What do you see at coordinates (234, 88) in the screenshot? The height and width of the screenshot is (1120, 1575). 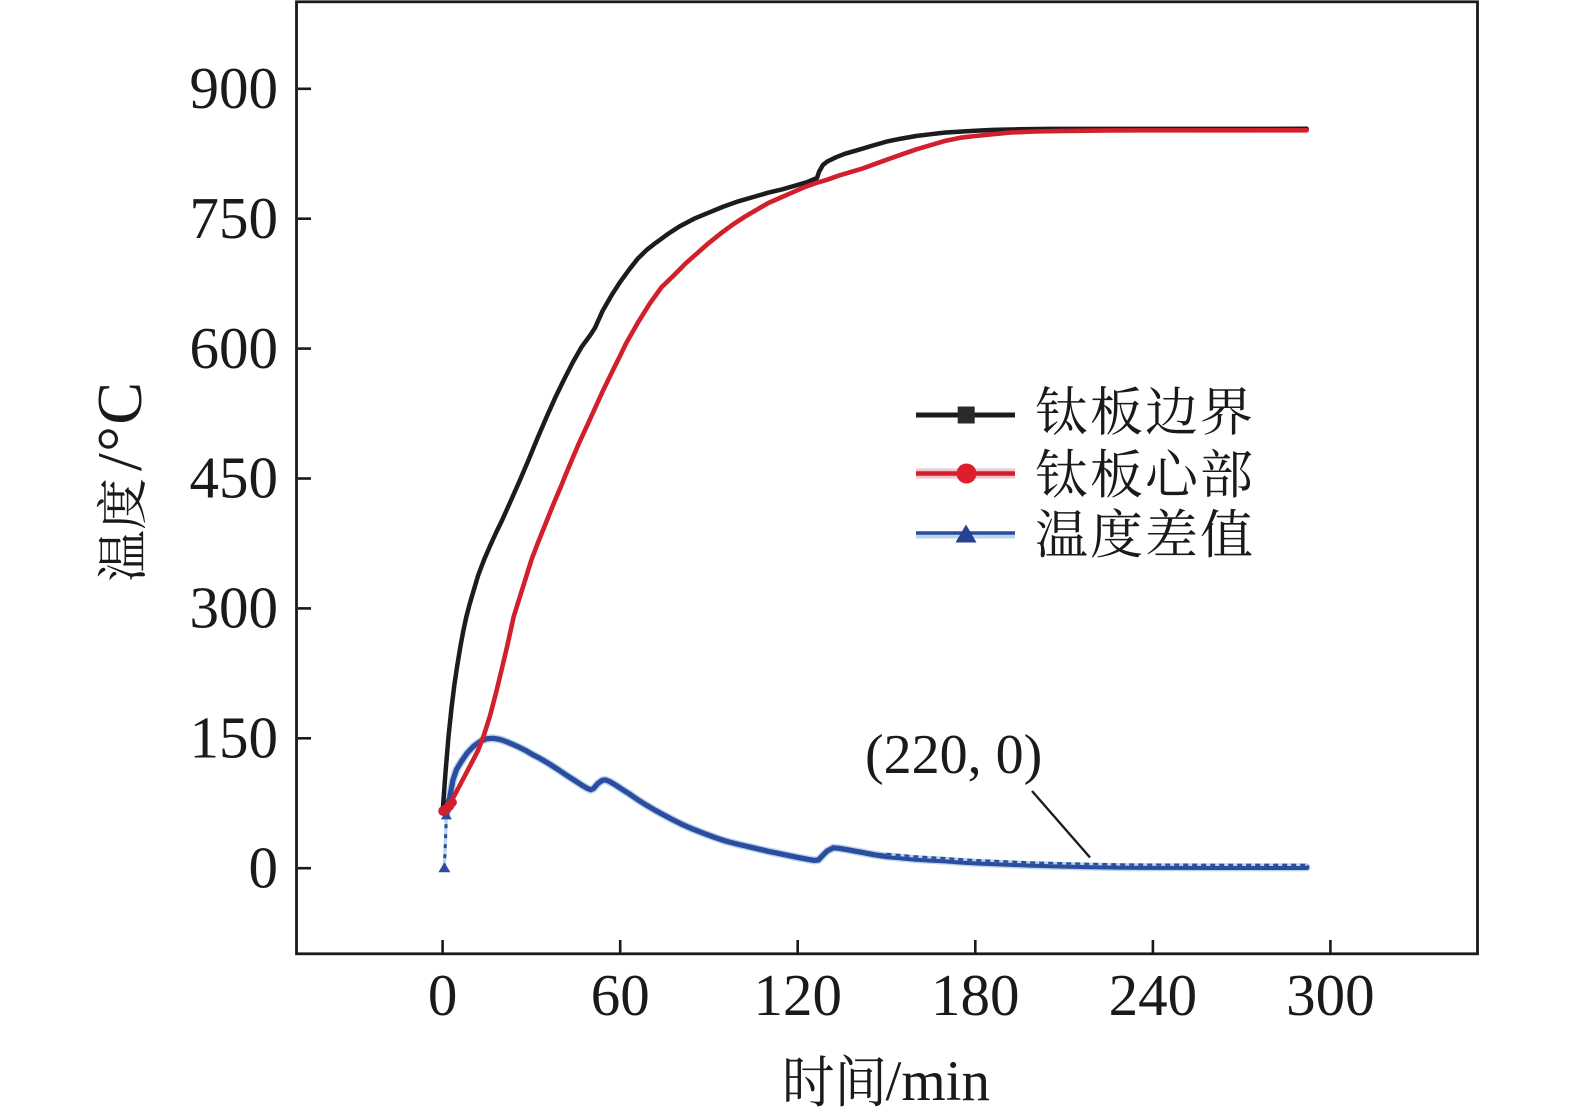 I see `svg-text: 900` at bounding box center [234, 88].